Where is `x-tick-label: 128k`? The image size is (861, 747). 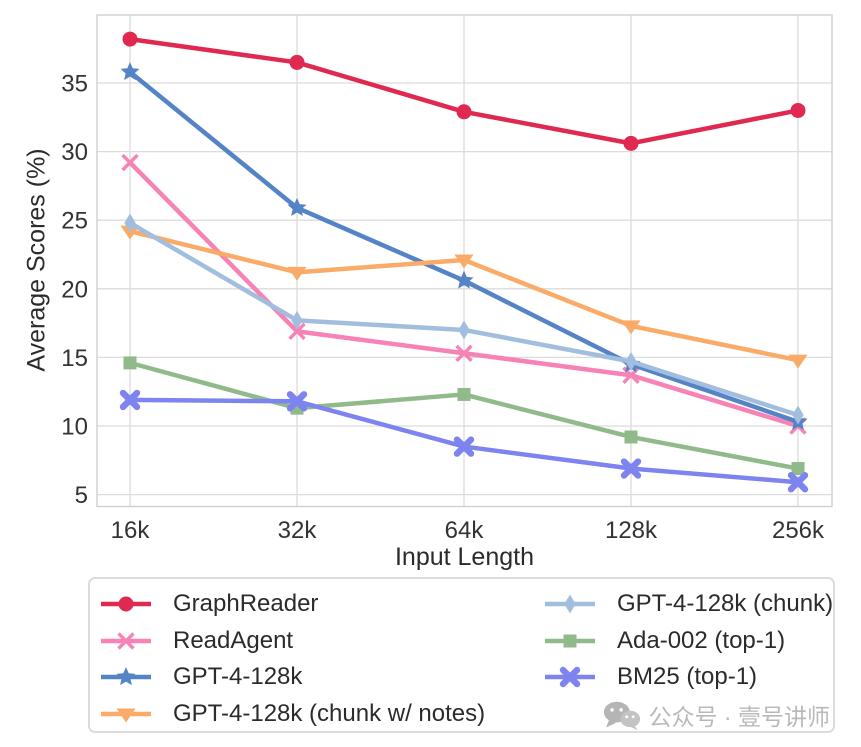 x-tick-label: 128k is located at coordinates (631, 530).